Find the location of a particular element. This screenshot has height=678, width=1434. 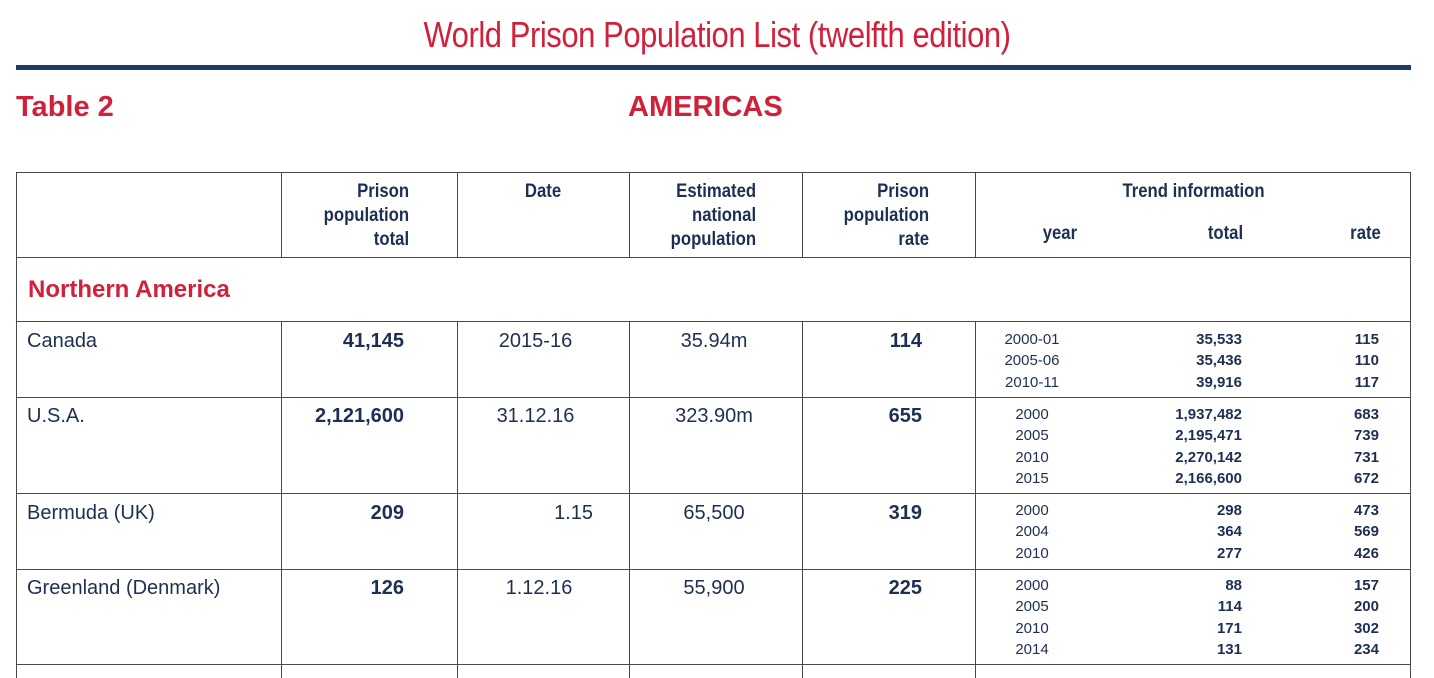

header-trend-total: total is located at coordinates (1225, 233).